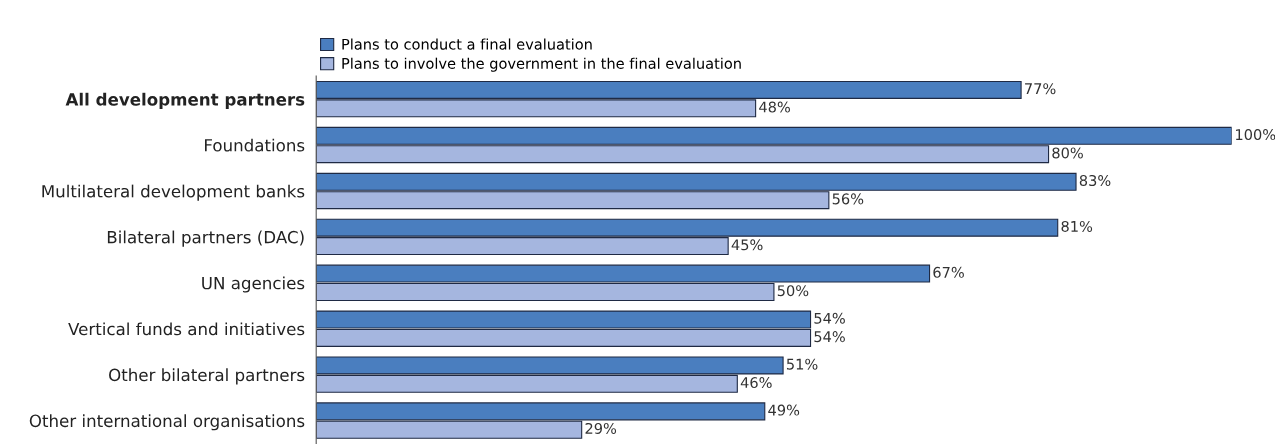  I want to click on y-tick-label: Bilateral partners (DAC), so click(205, 238).